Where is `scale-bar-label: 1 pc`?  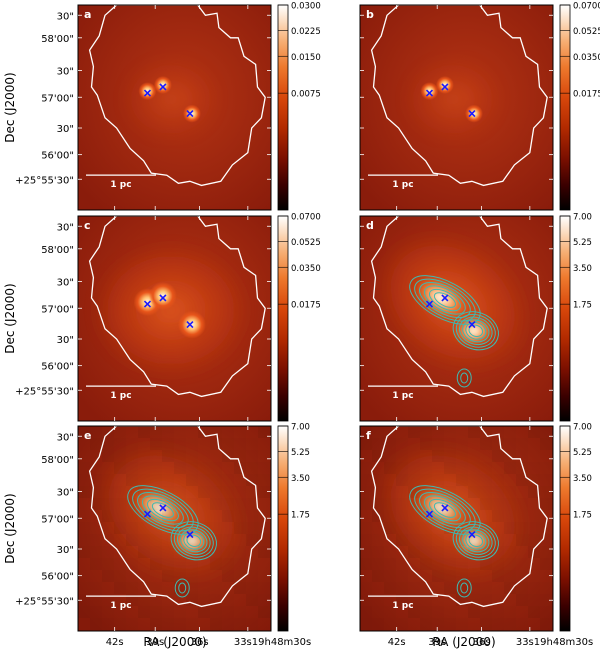
scale-bar-label: 1 pc is located at coordinates (402, 606).